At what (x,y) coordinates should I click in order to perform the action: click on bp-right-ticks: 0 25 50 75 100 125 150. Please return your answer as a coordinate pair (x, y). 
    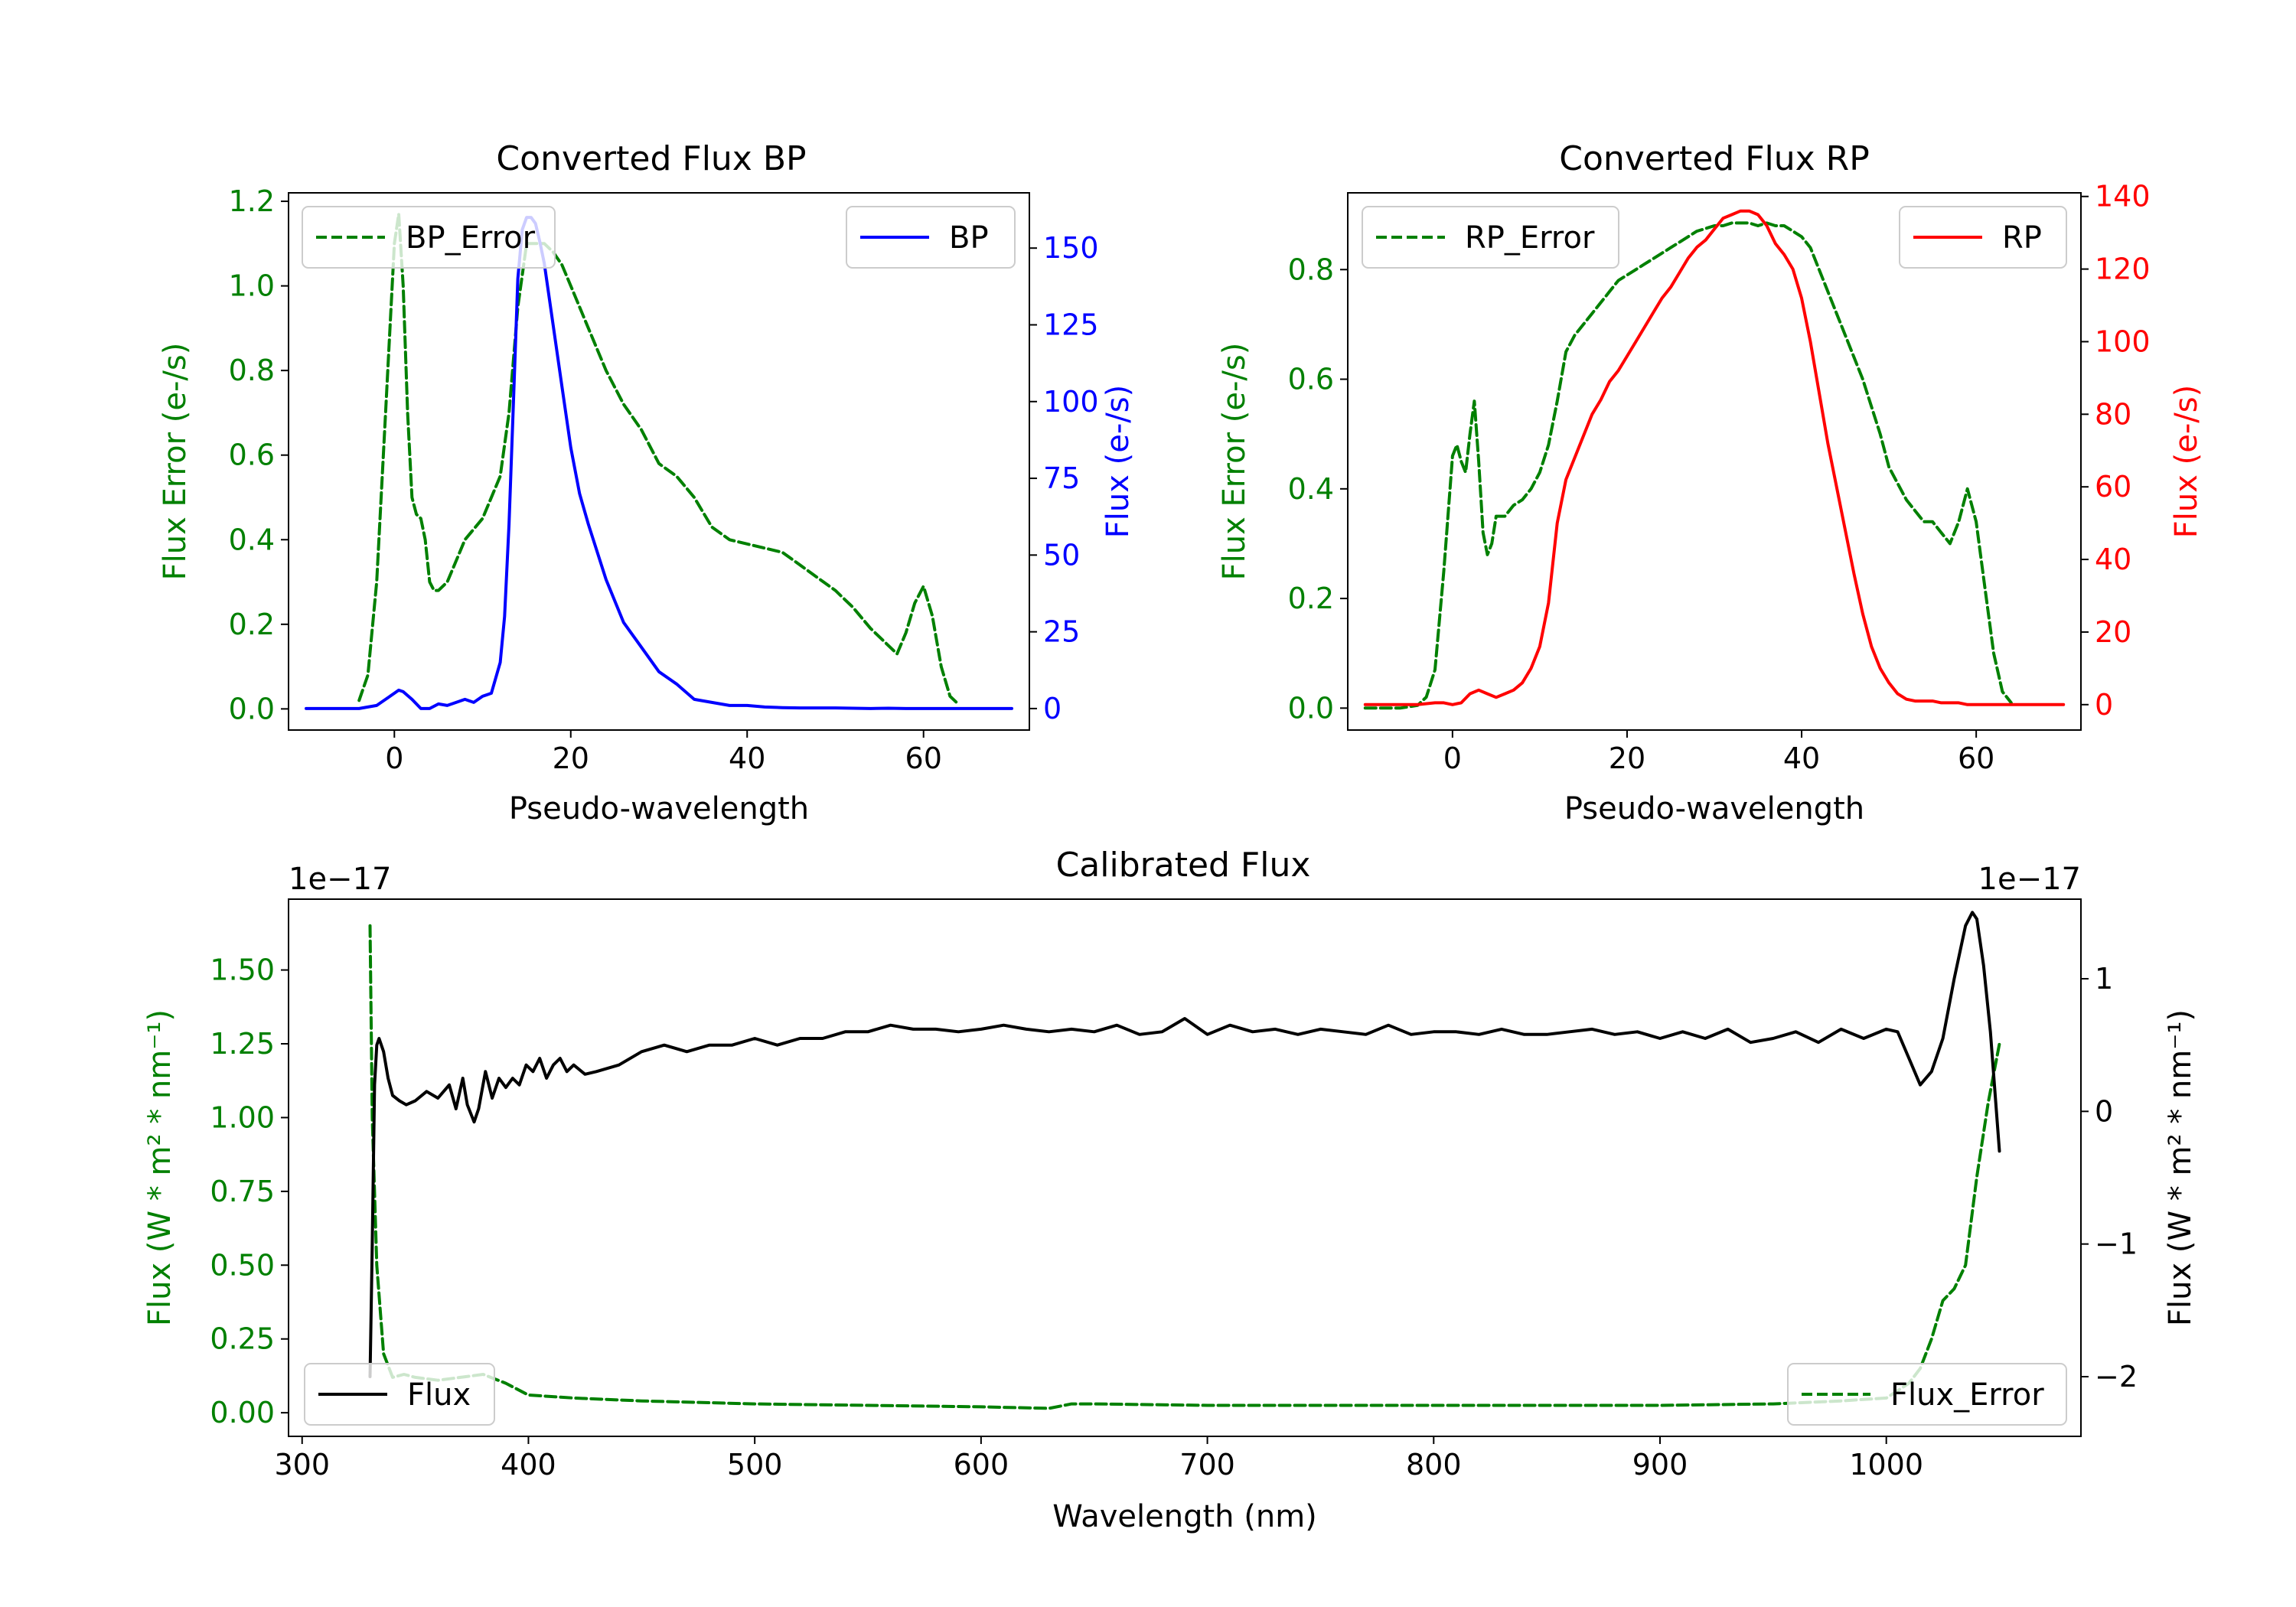
    Looking at the image, I should click on (1064, 478).